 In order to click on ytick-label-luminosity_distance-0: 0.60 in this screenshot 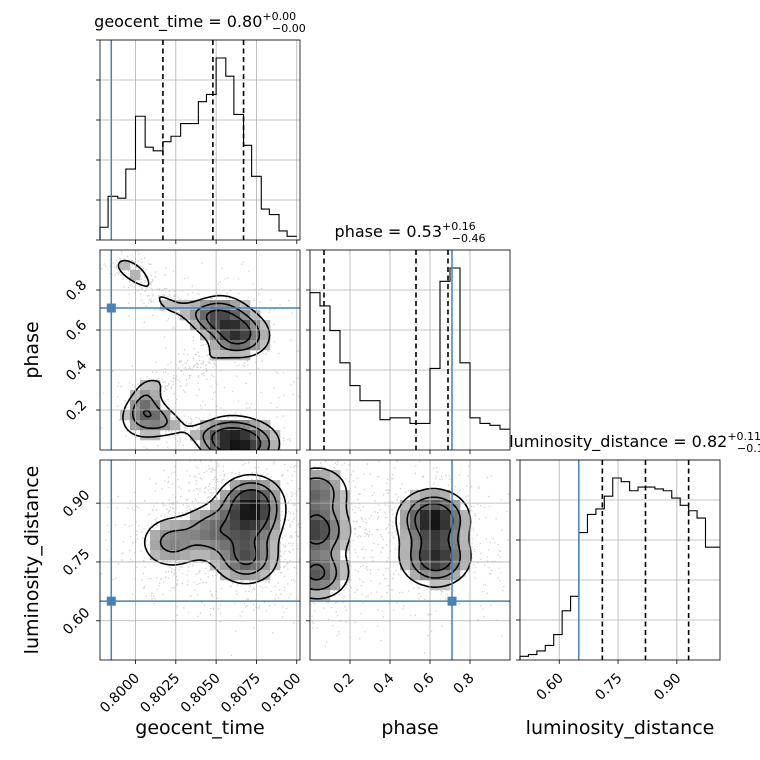, I will do `click(76, 621)`.